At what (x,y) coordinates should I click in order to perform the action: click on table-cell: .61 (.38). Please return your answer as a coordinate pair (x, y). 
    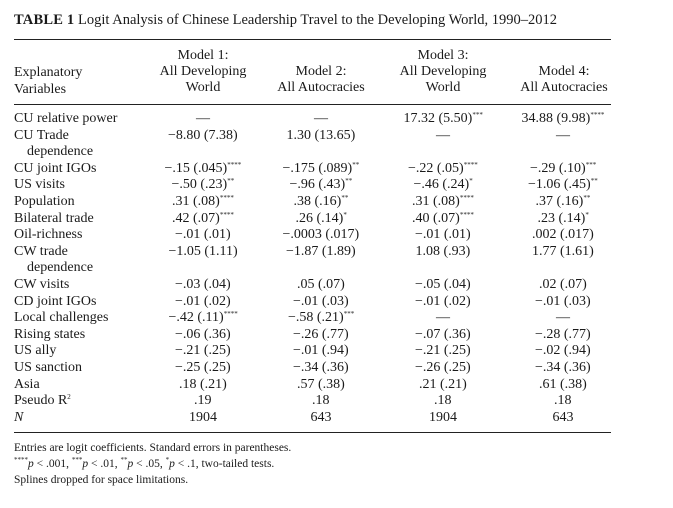
    Looking at the image, I should click on (563, 385).